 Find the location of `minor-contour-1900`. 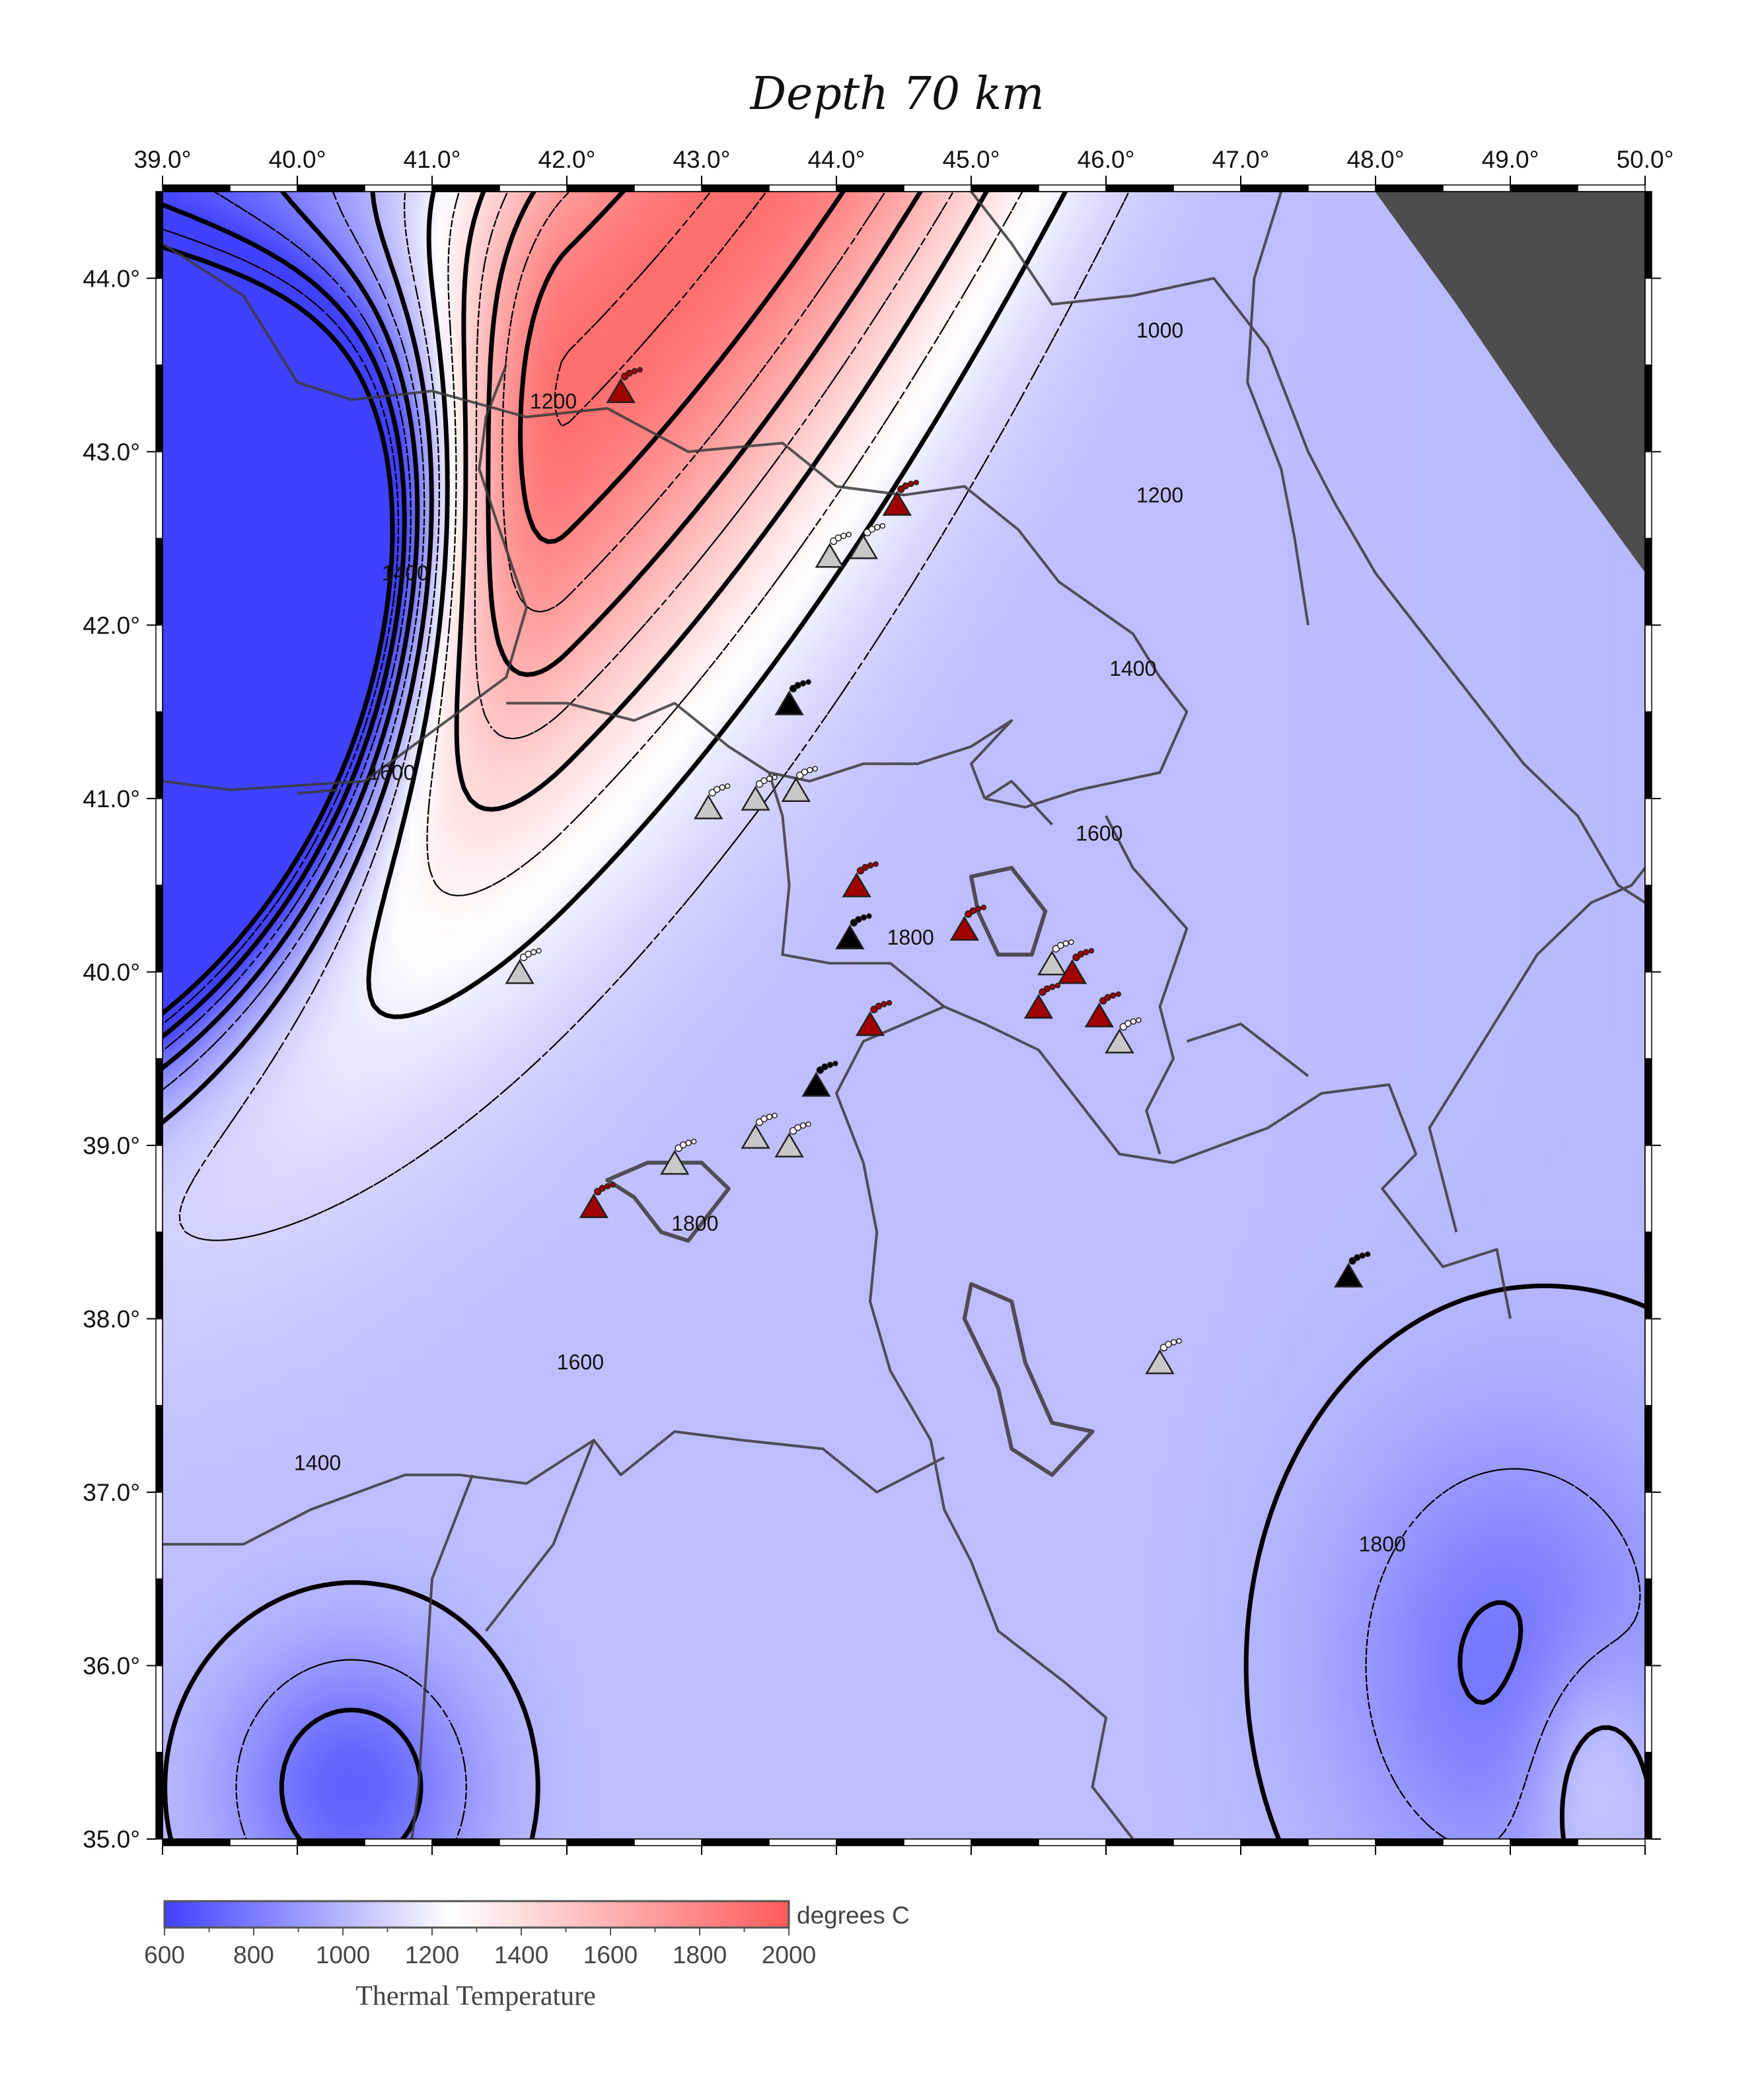

minor-contour-1900 is located at coordinates (661, 309).